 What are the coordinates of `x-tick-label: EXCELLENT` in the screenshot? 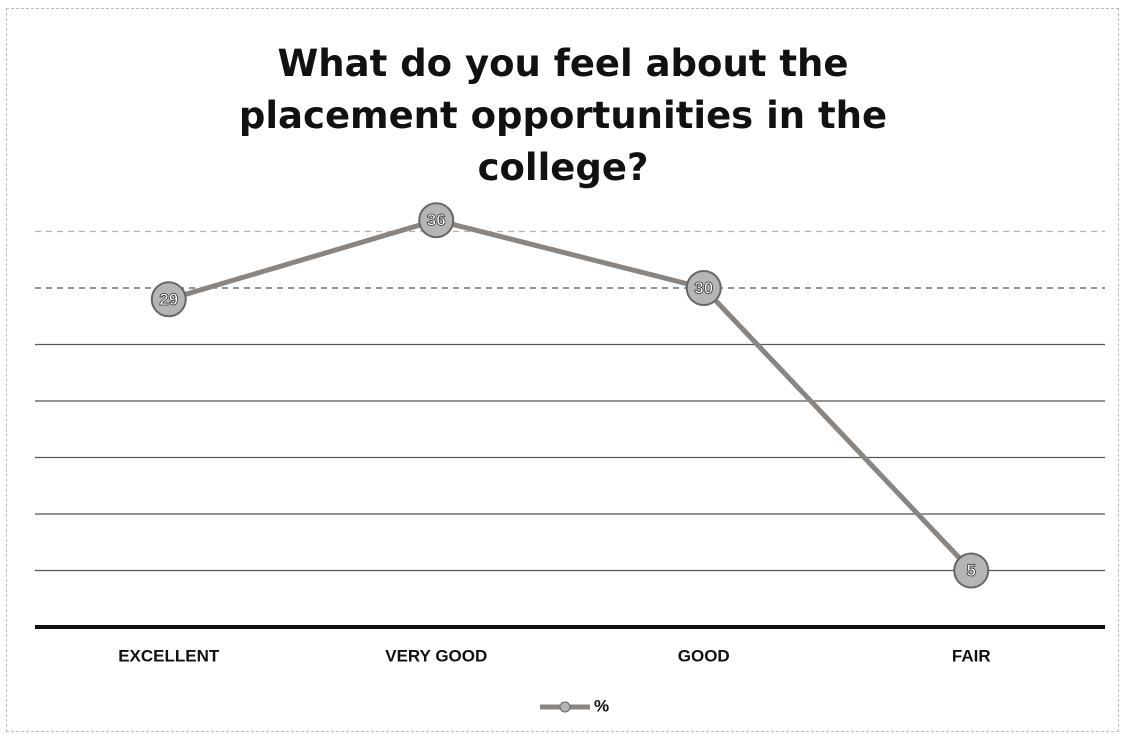 It's located at (169, 655).